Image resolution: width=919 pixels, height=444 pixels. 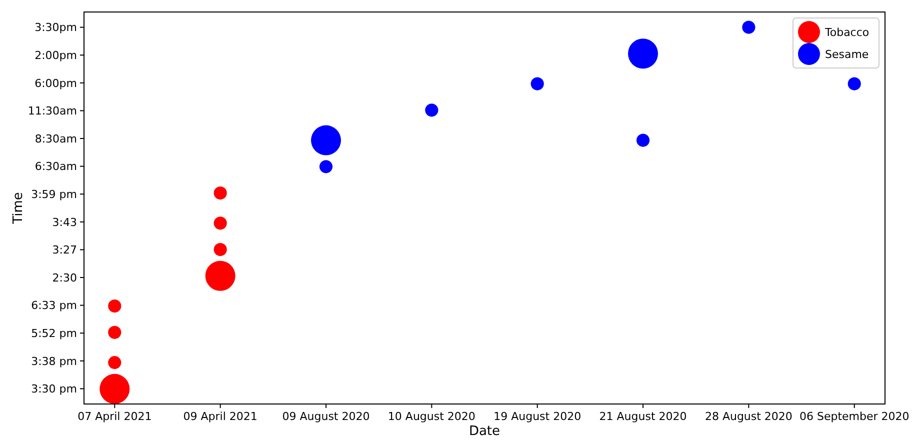 I want to click on category-label: 8:30am, so click(x=55, y=139).